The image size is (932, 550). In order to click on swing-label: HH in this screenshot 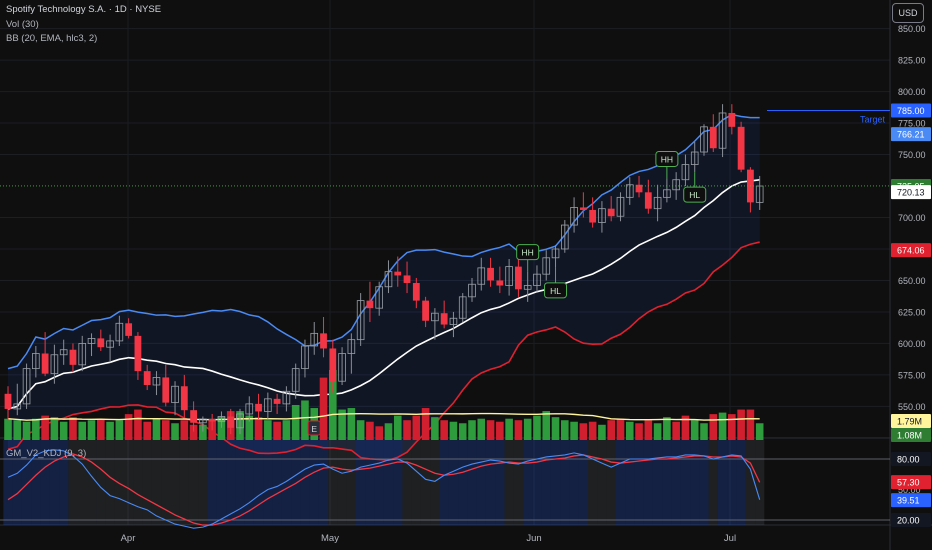, I will do `click(528, 253)`.